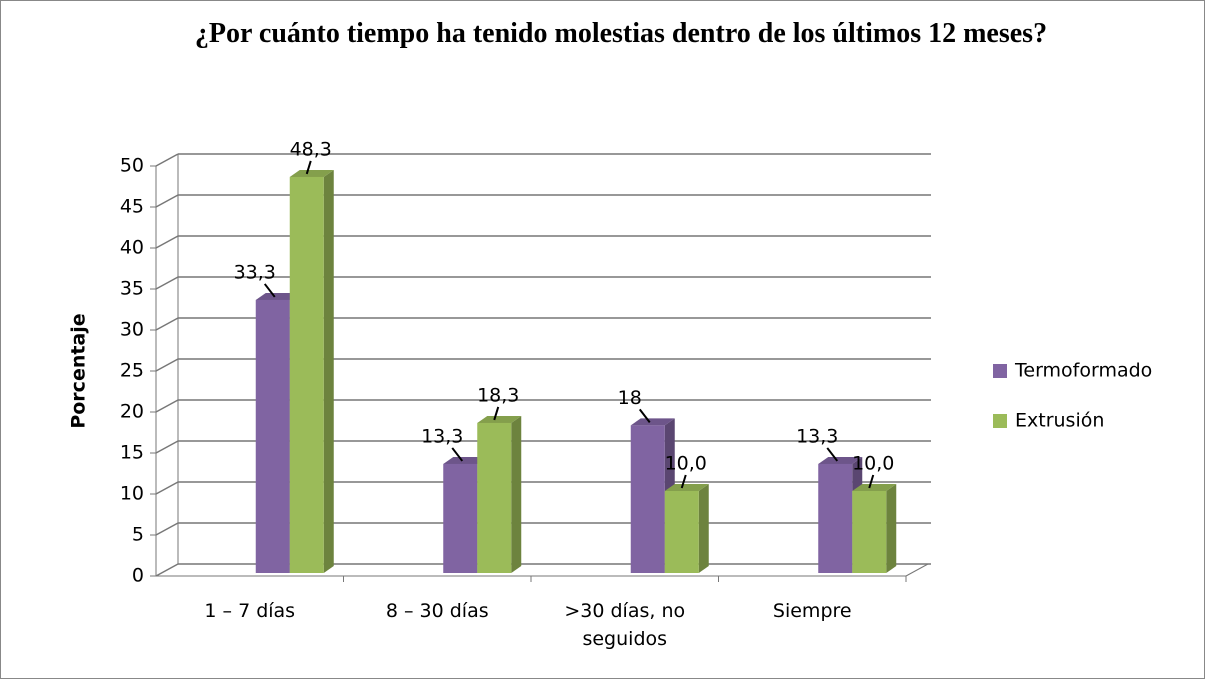 This screenshot has height=679, width=1205. I want to click on x-tick-label: 8 – 30 días, so click(437, 611).